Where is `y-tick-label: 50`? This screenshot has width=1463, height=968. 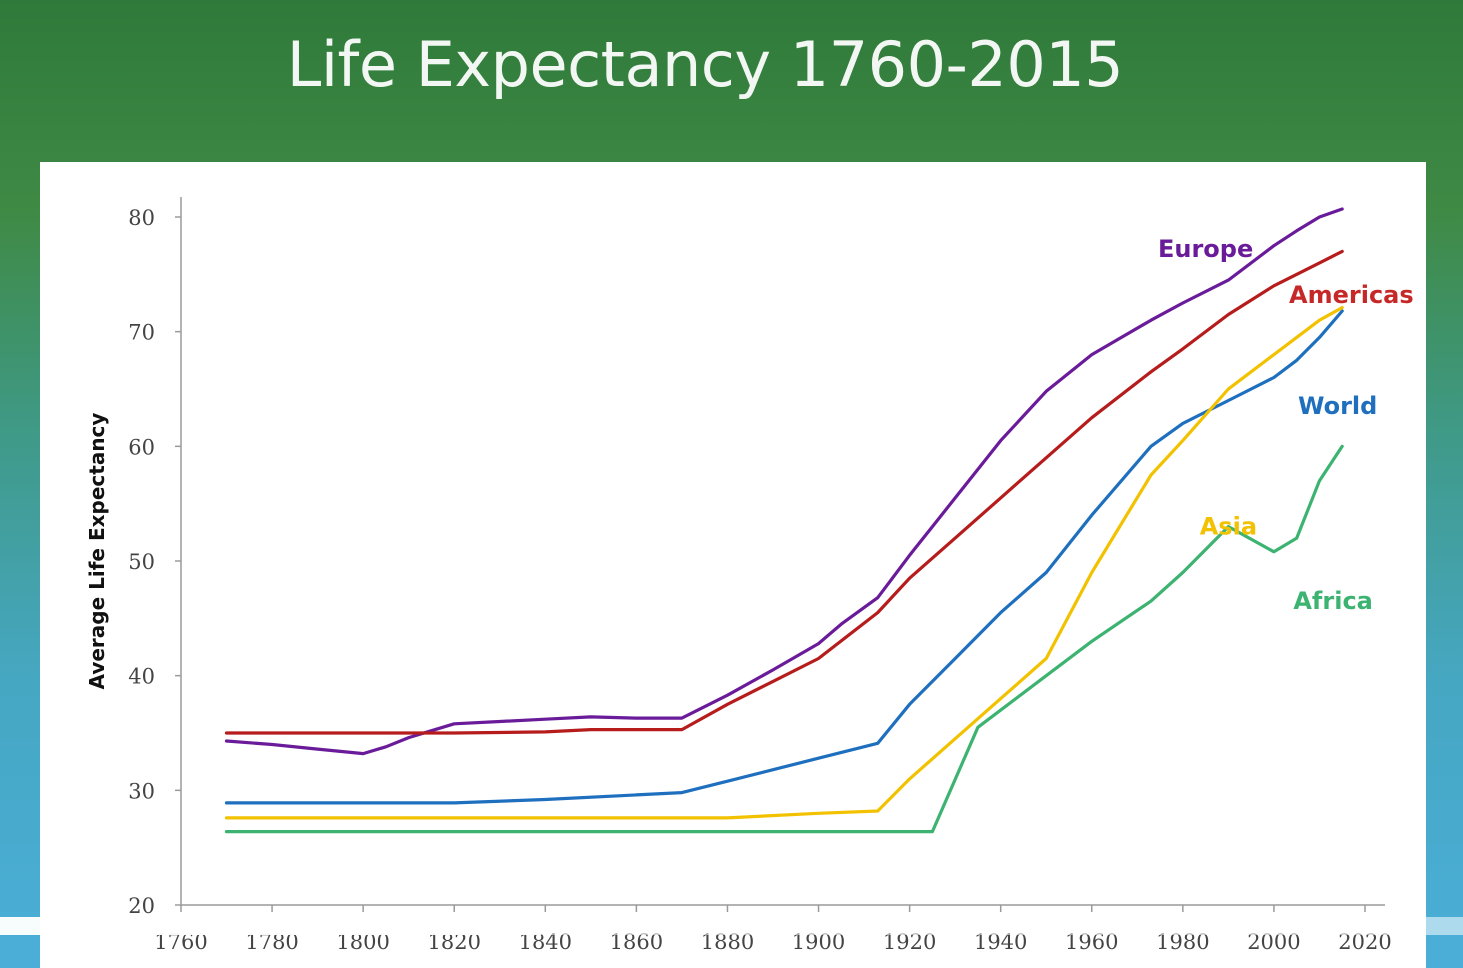 y-tick-label: 50 is located at coordinates (141, 562).